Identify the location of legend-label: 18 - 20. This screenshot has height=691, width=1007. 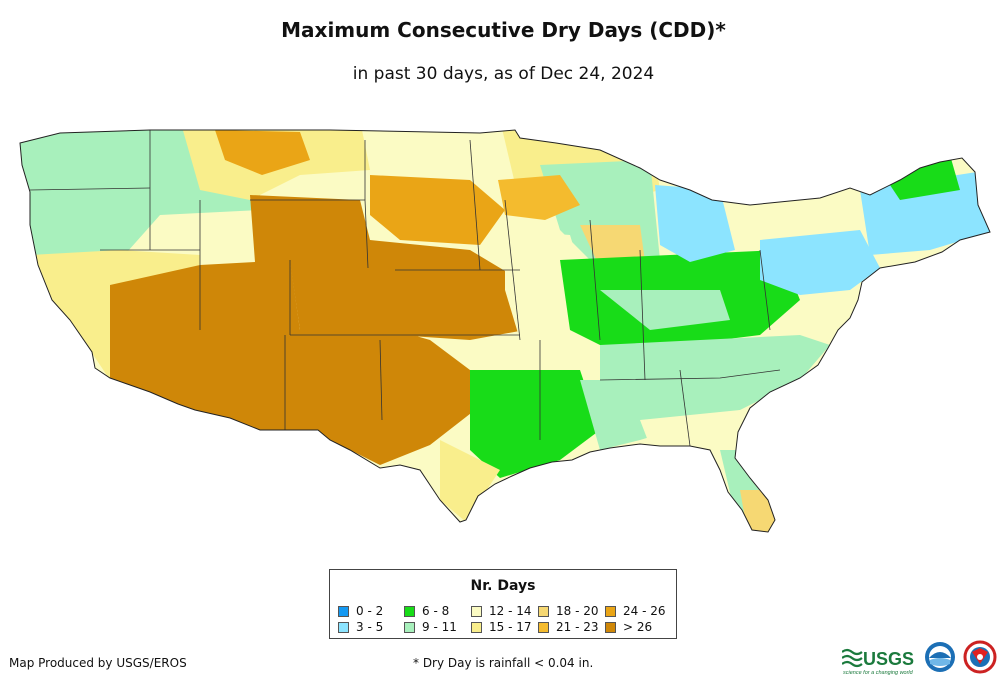
(577, 611).